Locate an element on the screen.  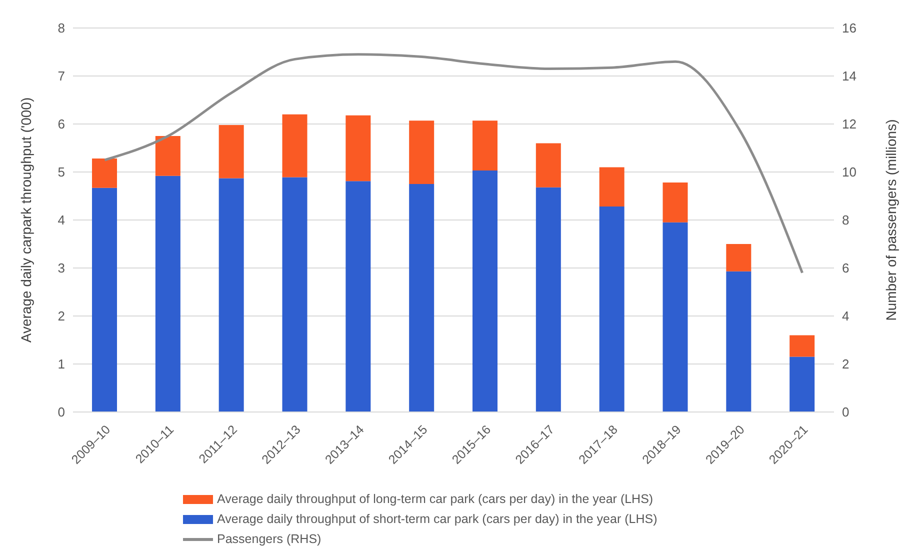
legend-label: Average daily throughput of long-term car park (cars per day) in the year (LHS) is located at coordinates (435, 499).